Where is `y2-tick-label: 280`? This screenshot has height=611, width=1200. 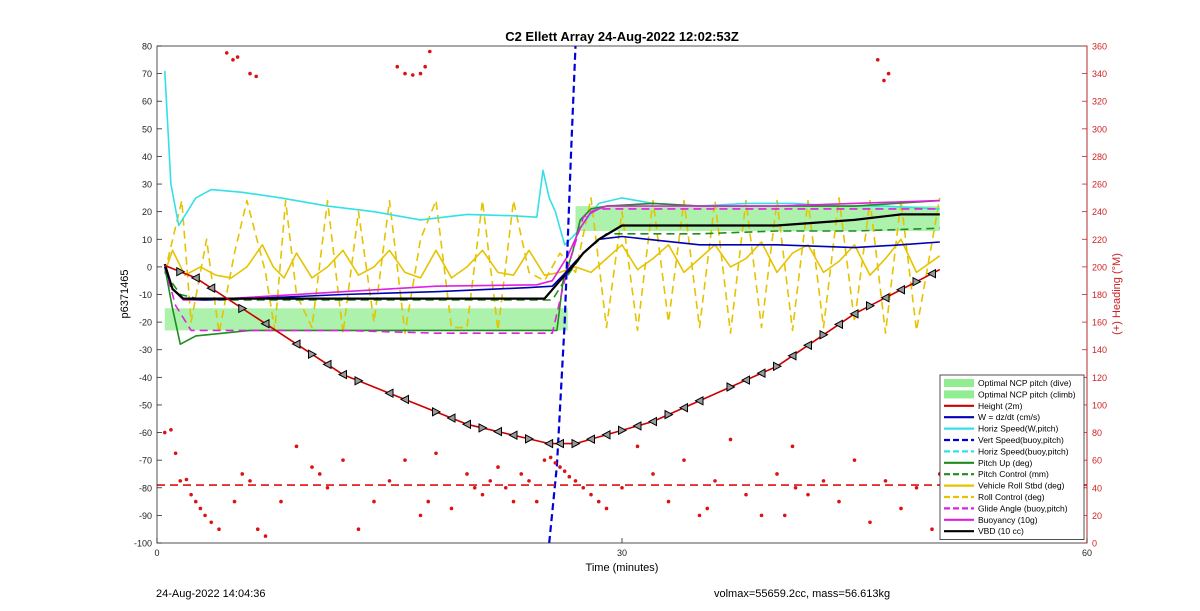 y2-tick-label: 280 is located at coordinates (1099, 157).